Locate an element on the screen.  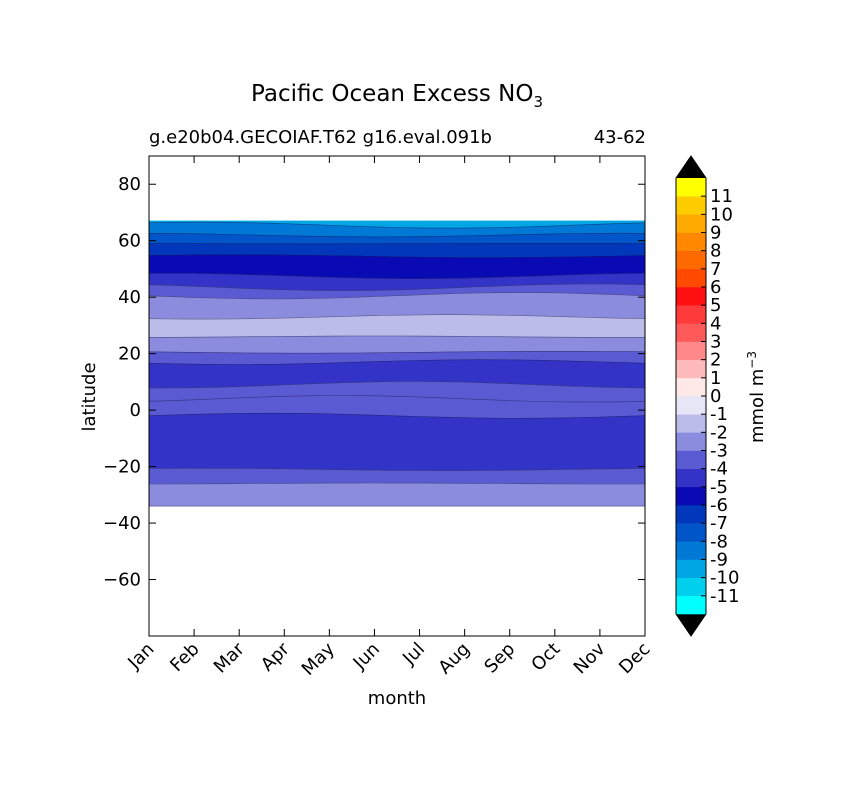
colorbar-label-text: mmol m is located at coordinates (757, 406).